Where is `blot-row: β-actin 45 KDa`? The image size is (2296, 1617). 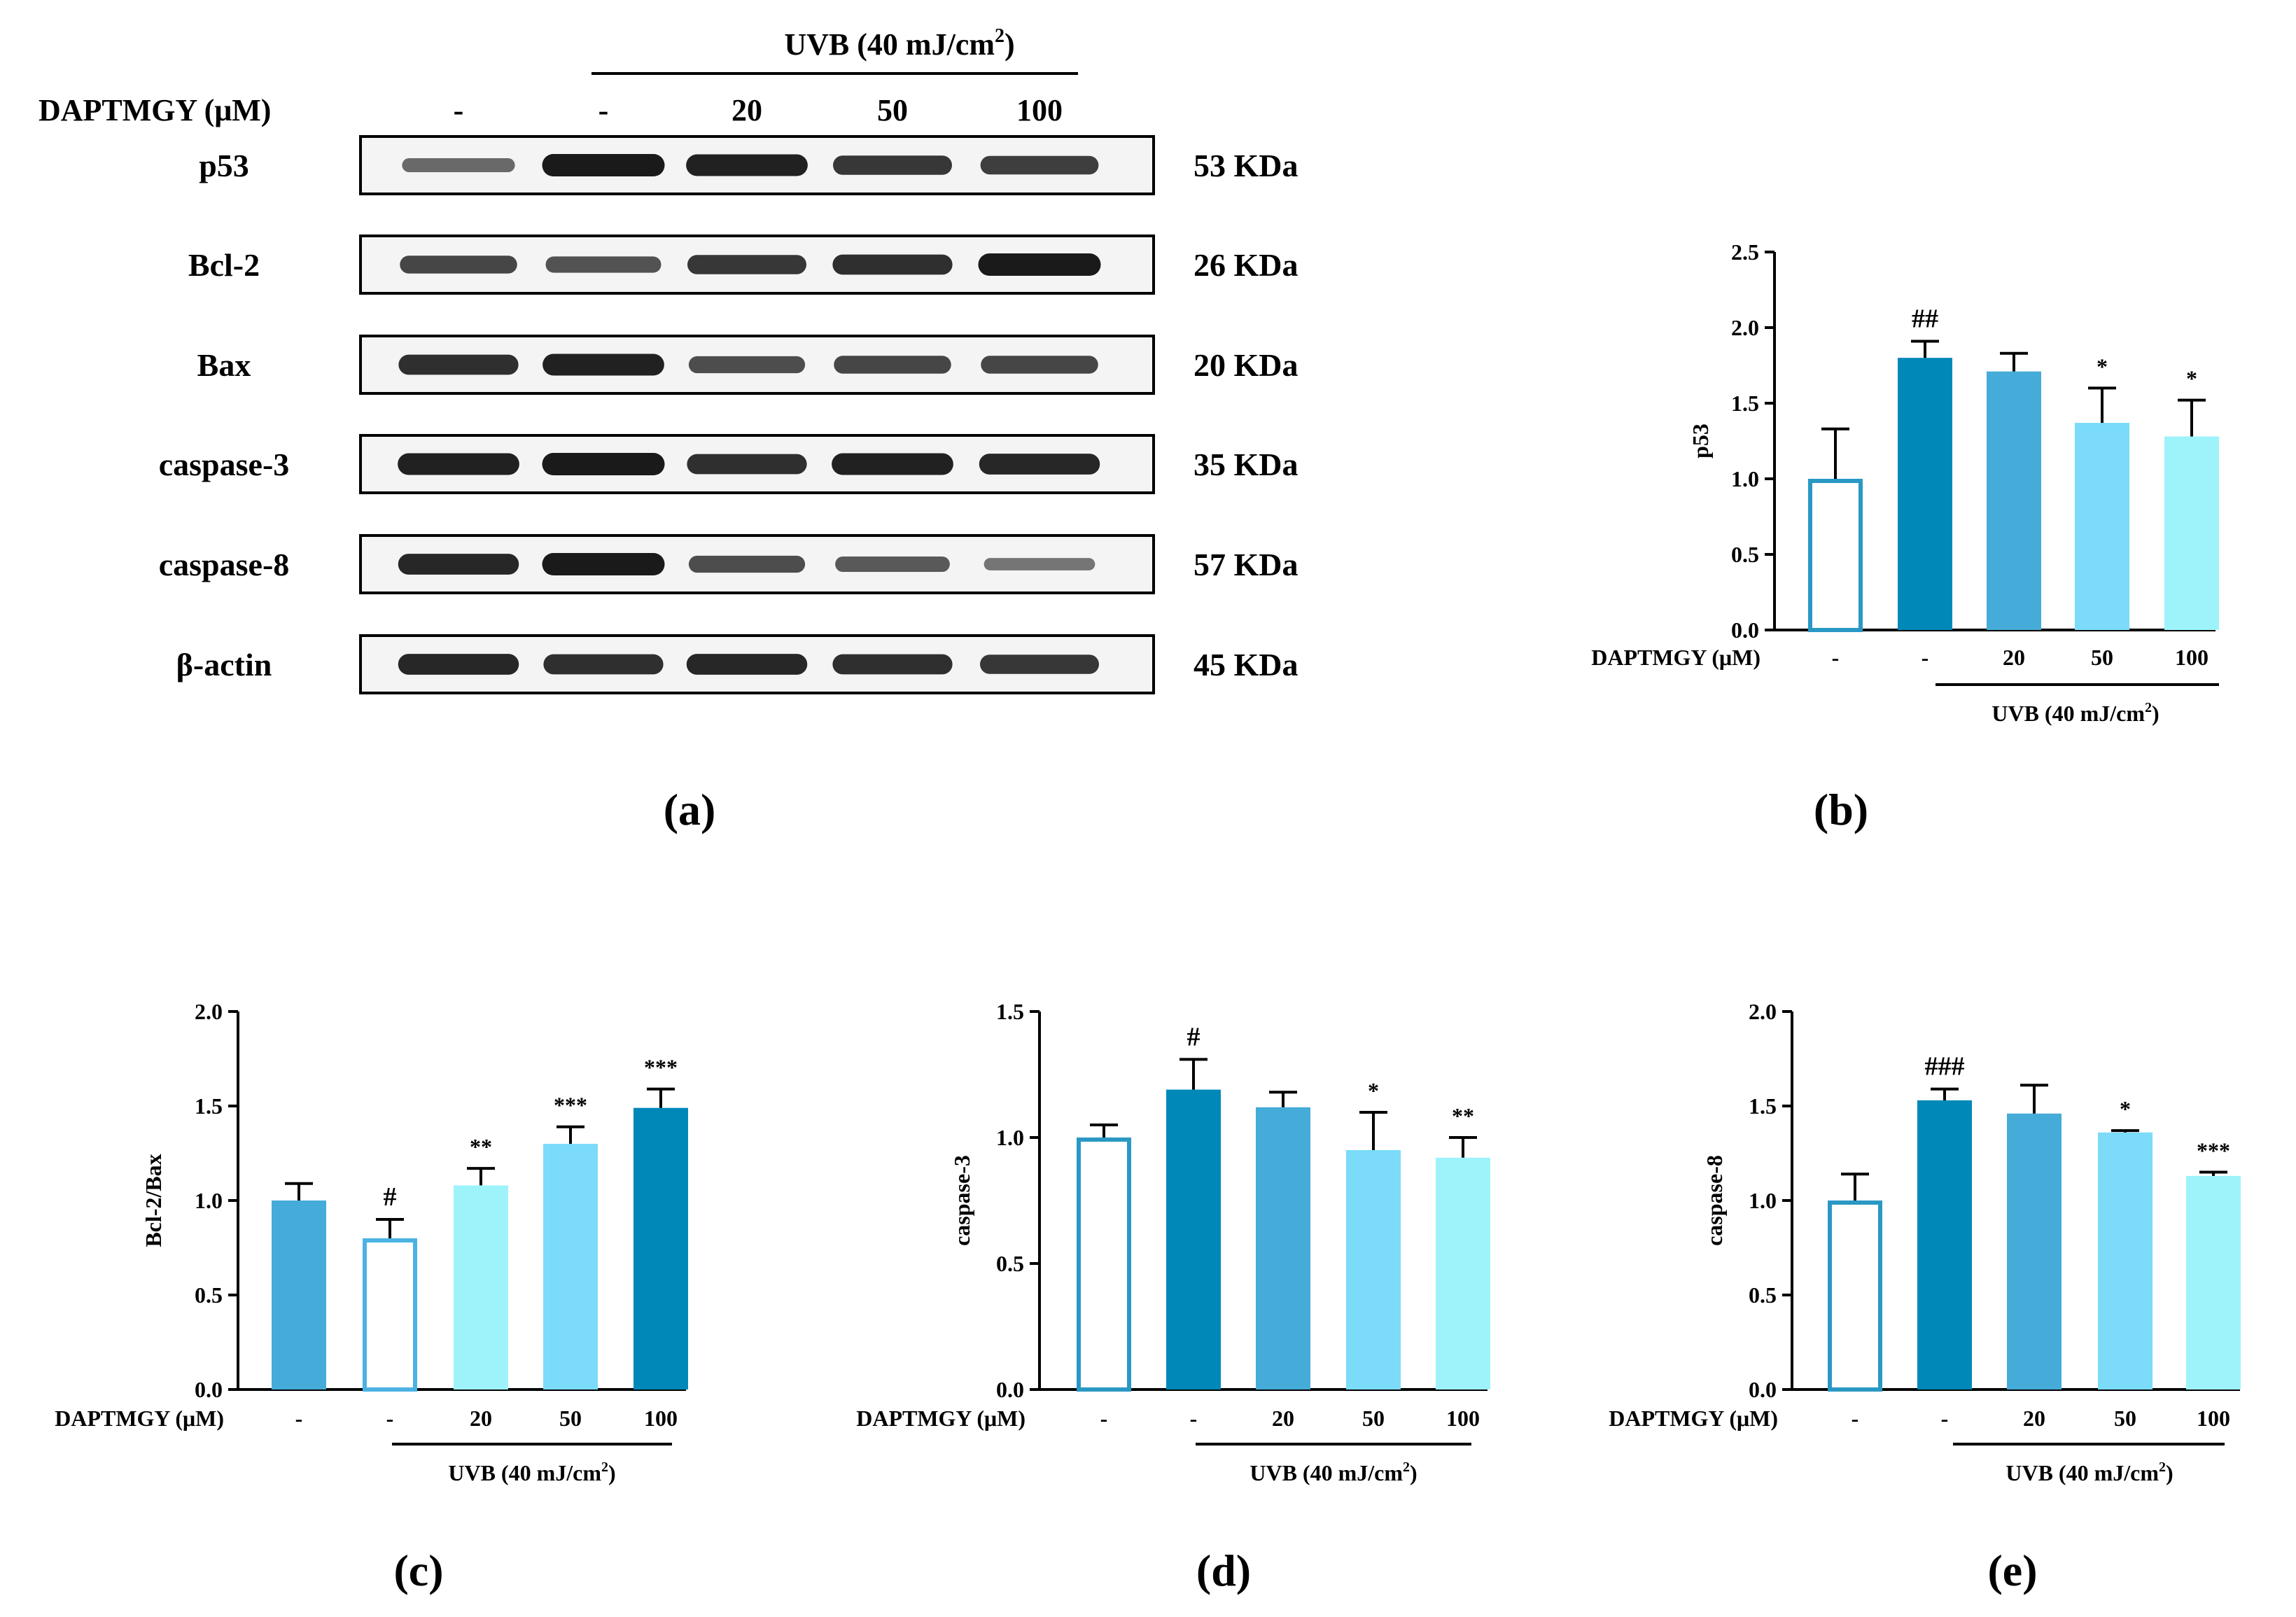 blot-row: β-actin 45 KDa is located at coordinates (737, 664).